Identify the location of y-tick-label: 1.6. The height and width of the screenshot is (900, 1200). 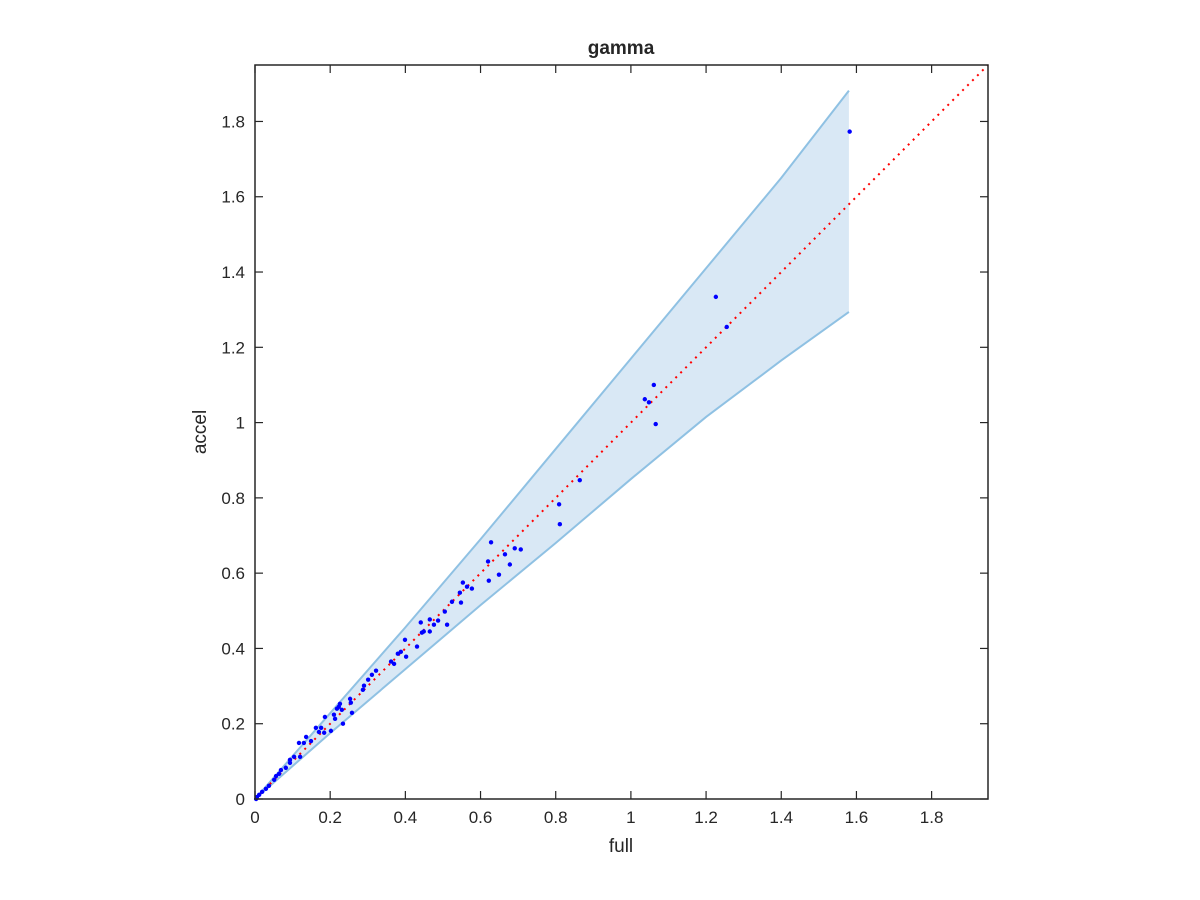
(233, 197).